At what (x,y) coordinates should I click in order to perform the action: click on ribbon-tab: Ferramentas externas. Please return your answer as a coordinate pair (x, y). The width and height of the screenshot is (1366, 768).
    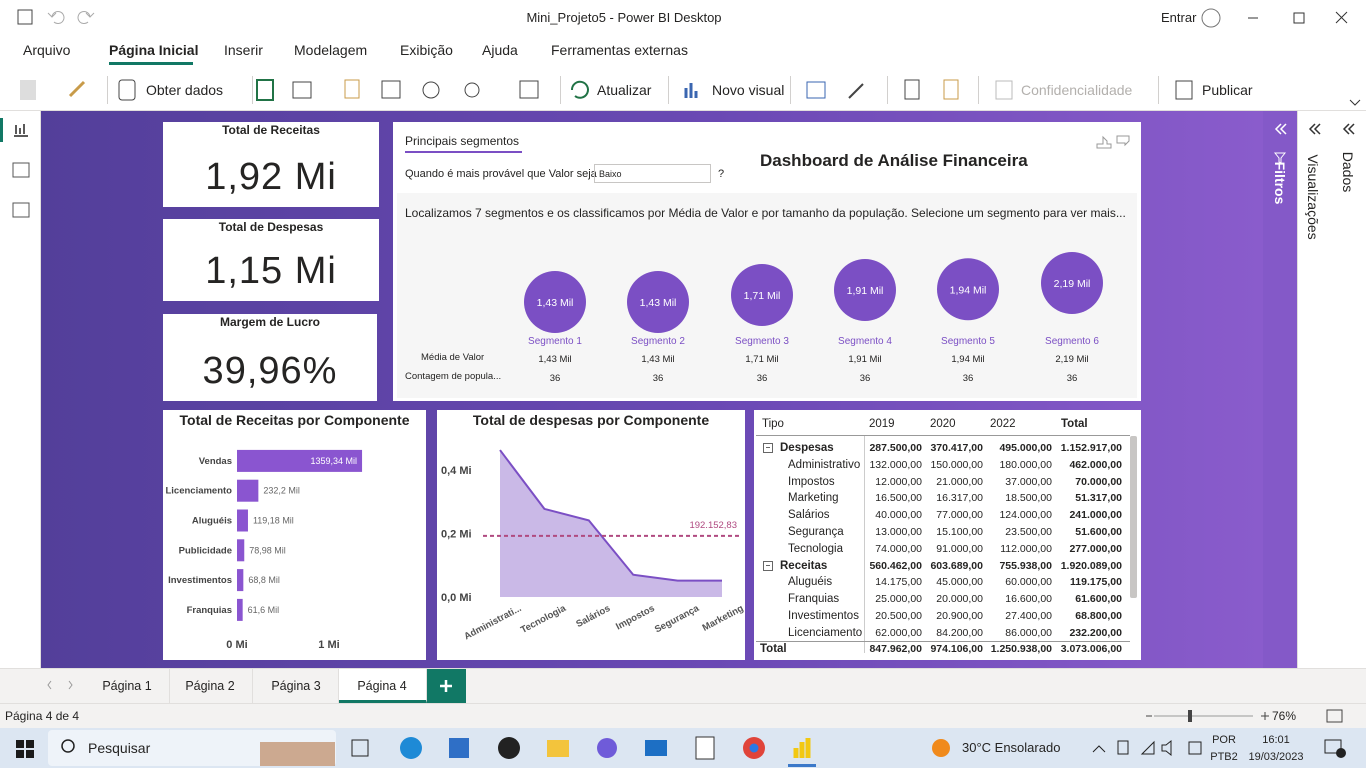
    Looking at the image, I should click on (619, 50).